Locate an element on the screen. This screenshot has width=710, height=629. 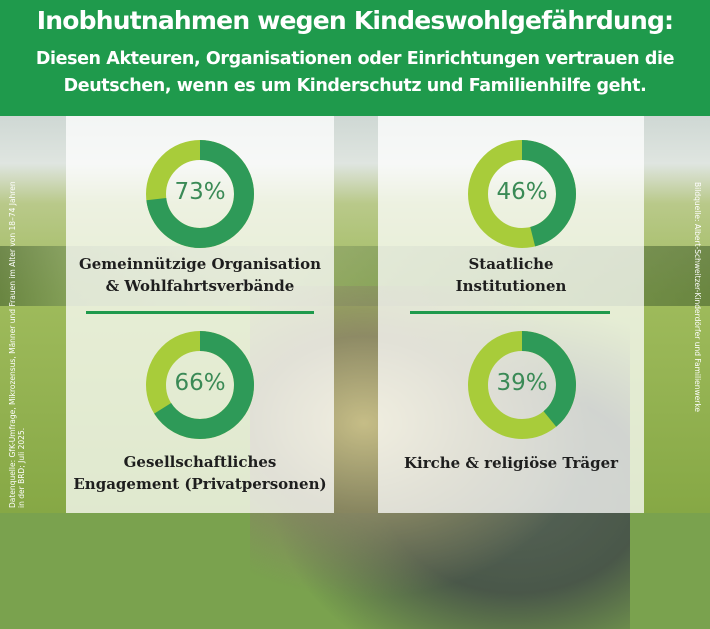
category-label-1-line-2: & Wohlfahrtsverbände is located at coordinates (200, 286).